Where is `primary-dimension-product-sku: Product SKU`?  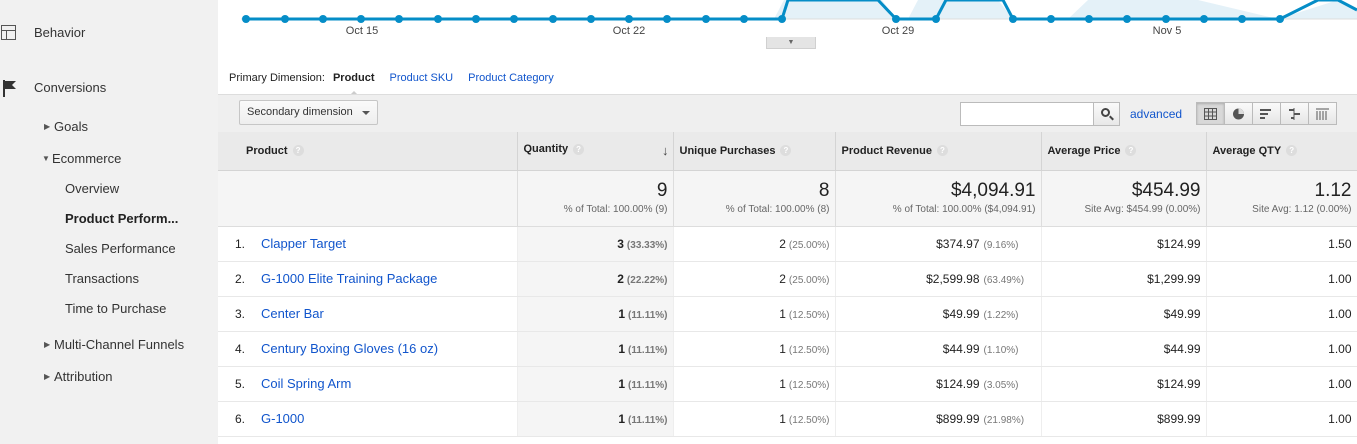
primary-dimension-product-sku: Product SKU is located at coordinates (421, 78).